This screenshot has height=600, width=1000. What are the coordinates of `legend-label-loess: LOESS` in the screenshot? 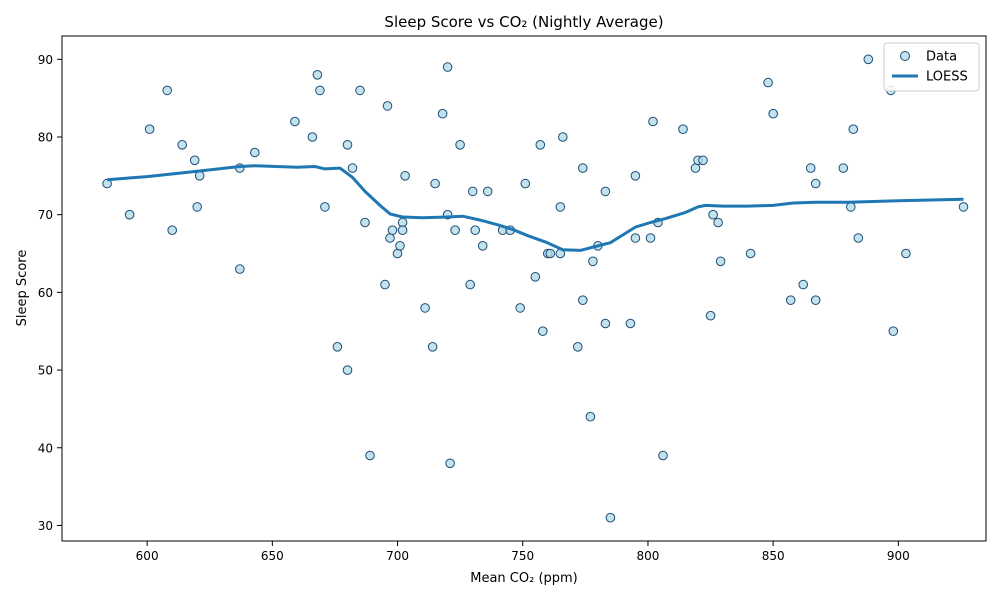 It's located at (947, 77).